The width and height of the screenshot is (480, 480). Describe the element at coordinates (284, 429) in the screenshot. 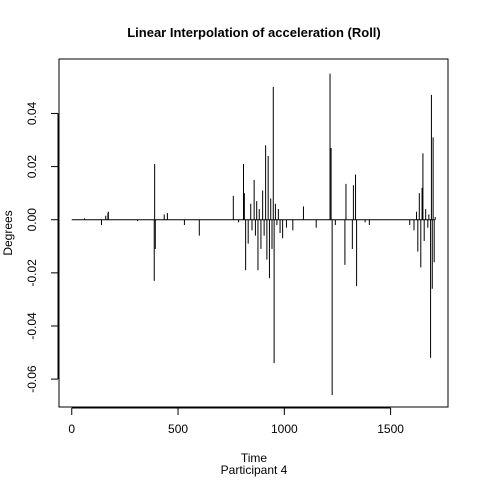

I see `x-tick-label: 1000` at that location.